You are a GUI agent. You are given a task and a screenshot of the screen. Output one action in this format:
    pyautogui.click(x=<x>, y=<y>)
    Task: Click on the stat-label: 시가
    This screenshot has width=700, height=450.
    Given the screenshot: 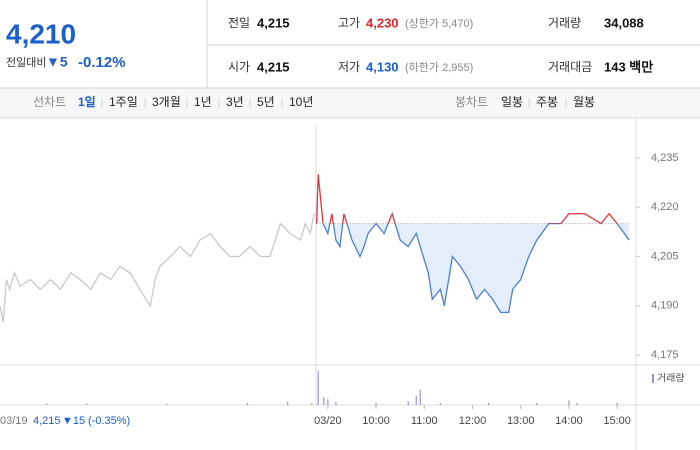 What is the action you would take?
    pyautogui.click(x=239, y=67)
    